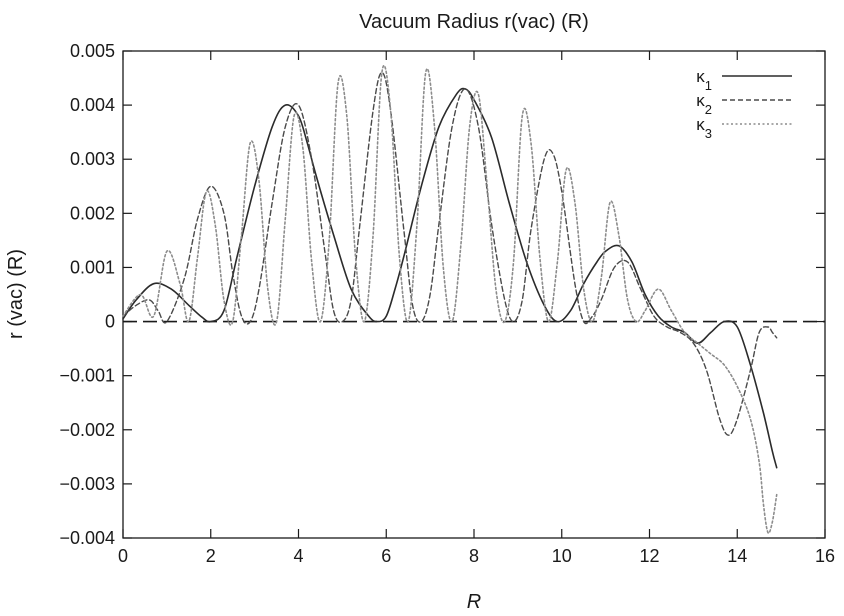 Image resolution: width=844 pixels, height=616 pixels. Describe the element at coordinates (87, 376) in the screenshot. I see `y-tick-label: −0.001` at that location.